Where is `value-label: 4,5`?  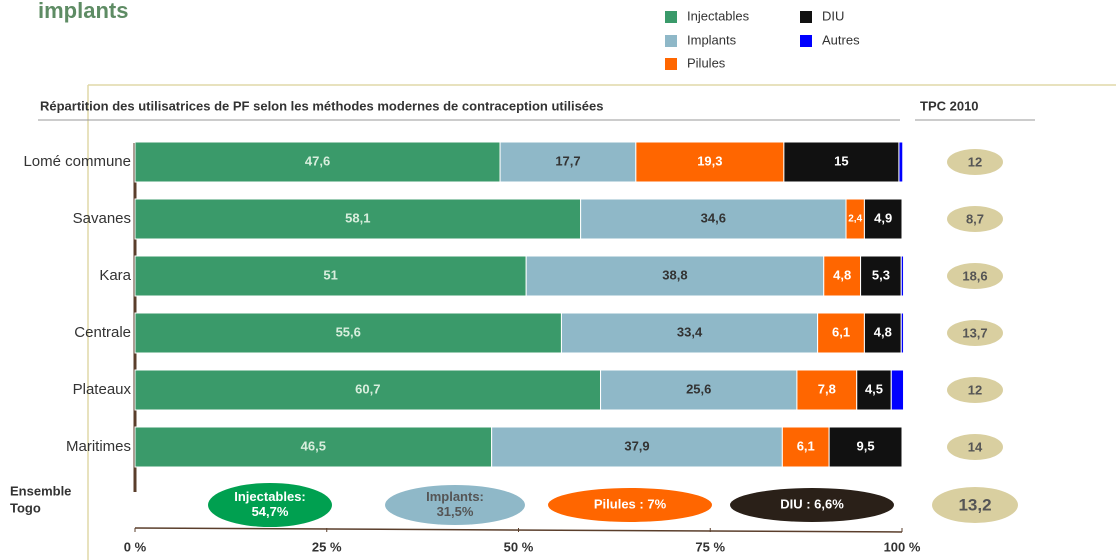 value-label: 4,5 is located at coordinates (874, 388).